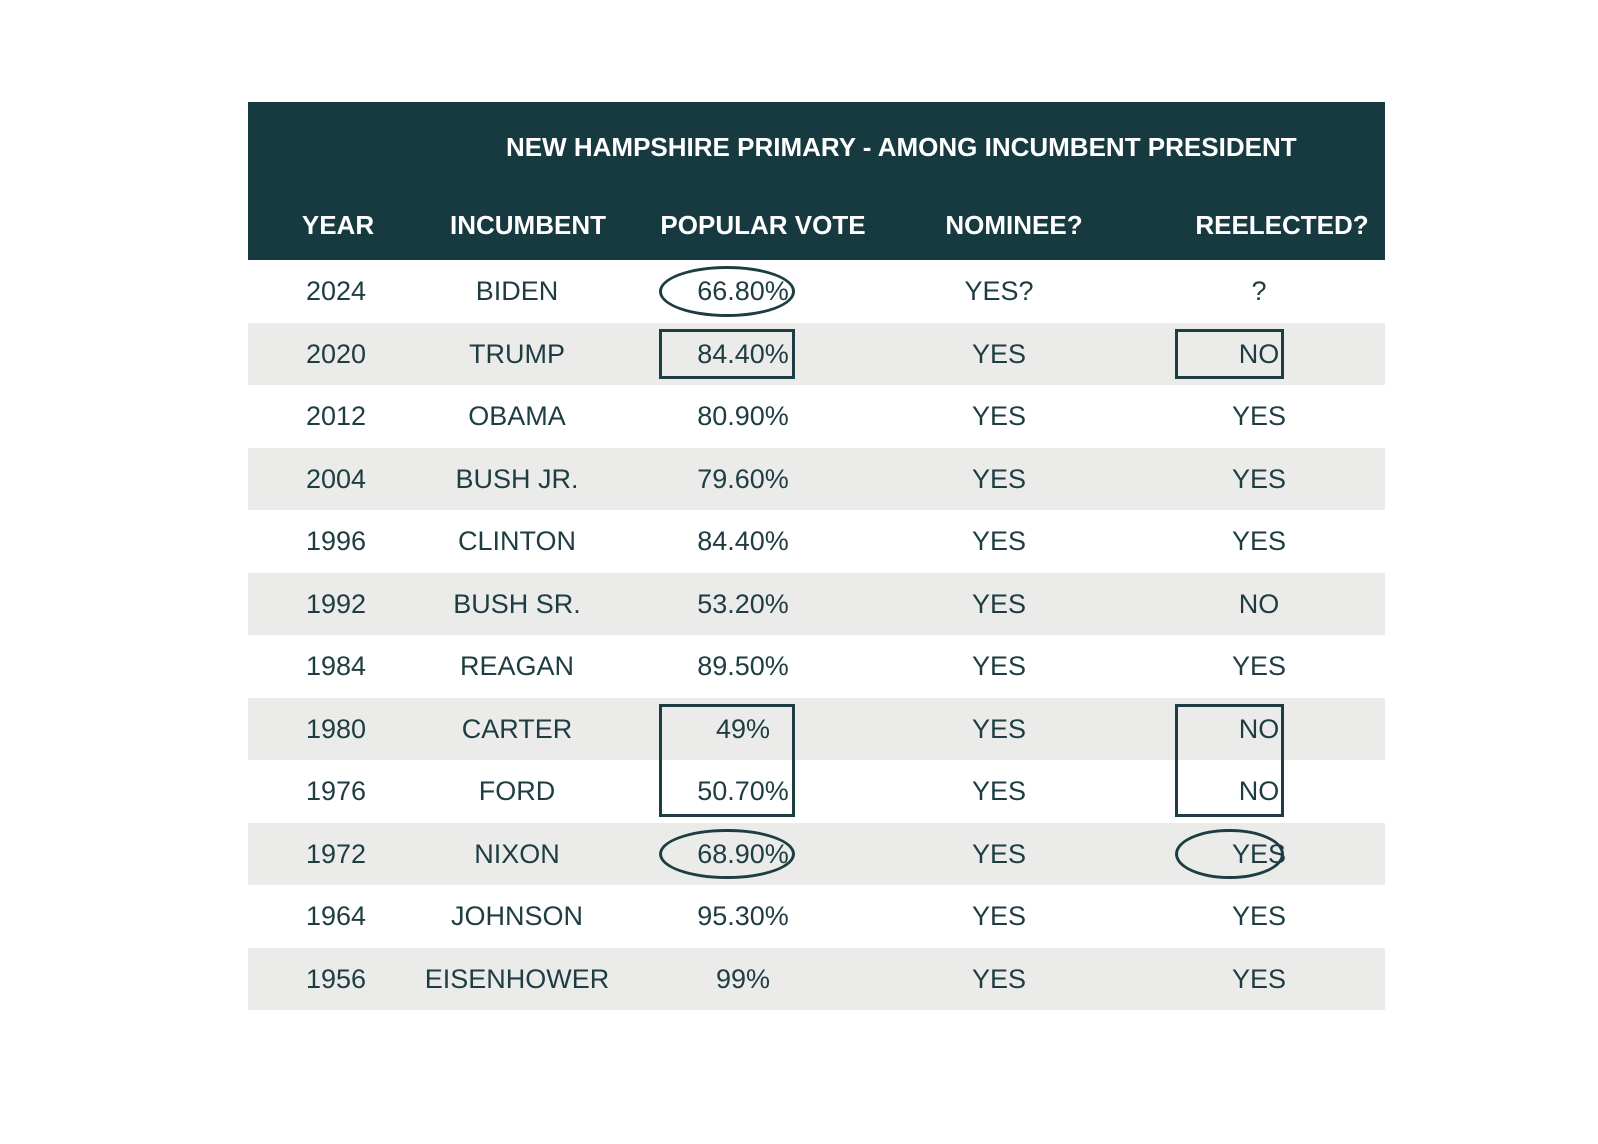 The height and width of the screenshot is (1144, 1598). What do you see at coordinates (999, 291) in the screenshot?
I see `nominee-cell: YES?` at bounding box center [999, 291].